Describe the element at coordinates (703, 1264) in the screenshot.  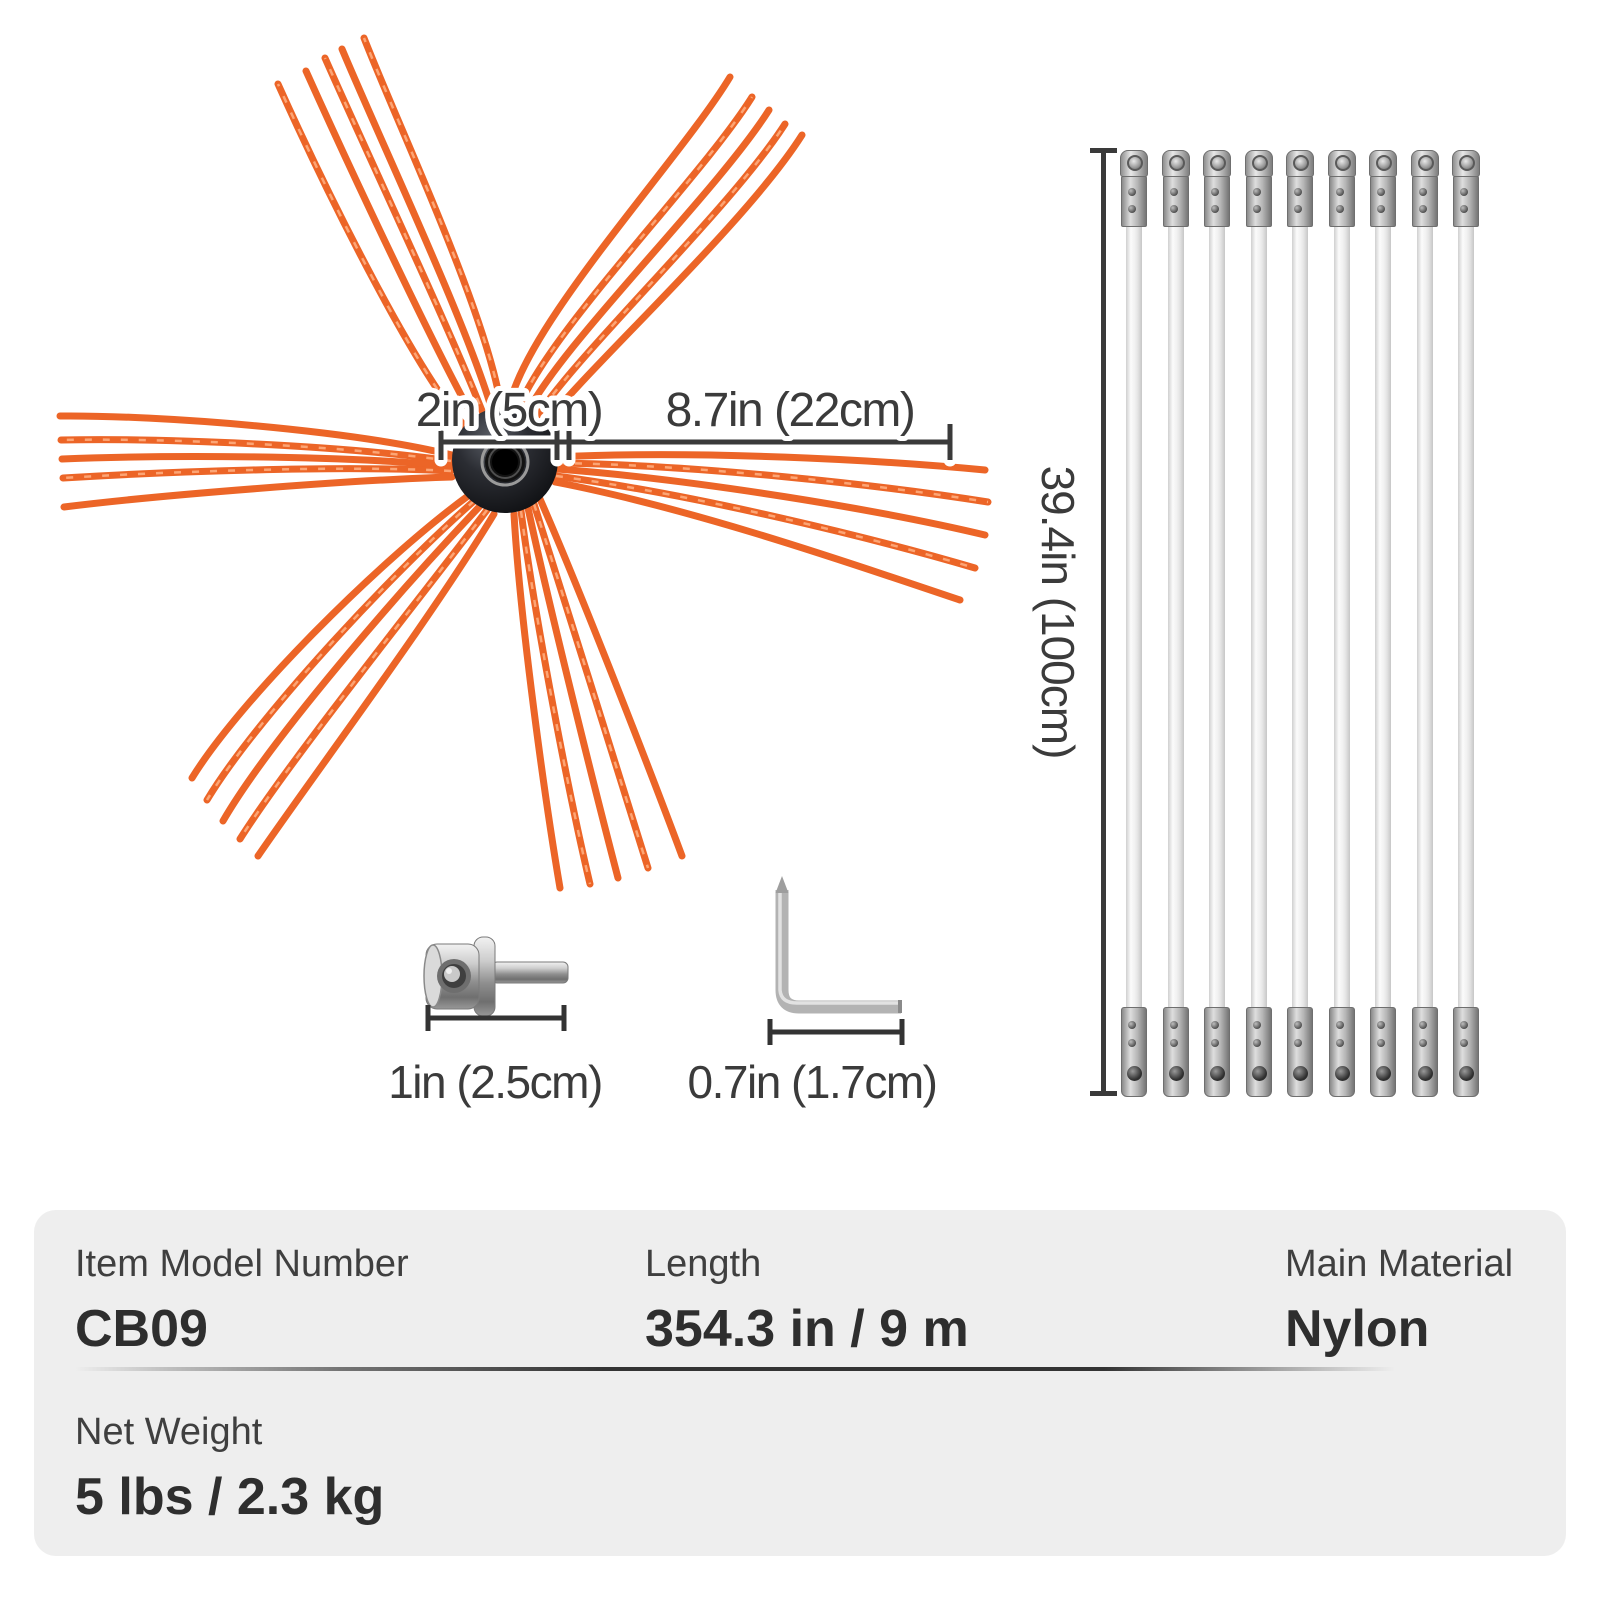
I see `spec-label: Length` at that location.